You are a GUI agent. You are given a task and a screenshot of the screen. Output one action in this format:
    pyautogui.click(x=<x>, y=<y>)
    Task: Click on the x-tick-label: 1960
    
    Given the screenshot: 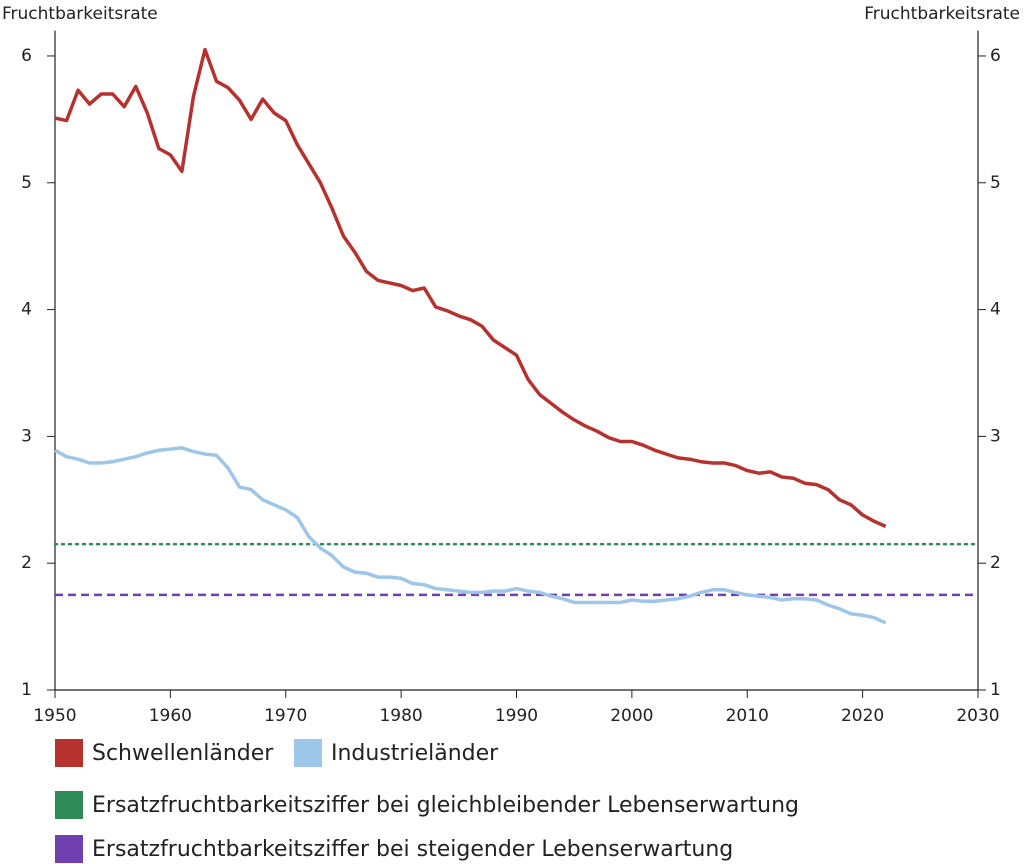 What is the action you would take?
    pyautogui.click(x=170, y=716)
    